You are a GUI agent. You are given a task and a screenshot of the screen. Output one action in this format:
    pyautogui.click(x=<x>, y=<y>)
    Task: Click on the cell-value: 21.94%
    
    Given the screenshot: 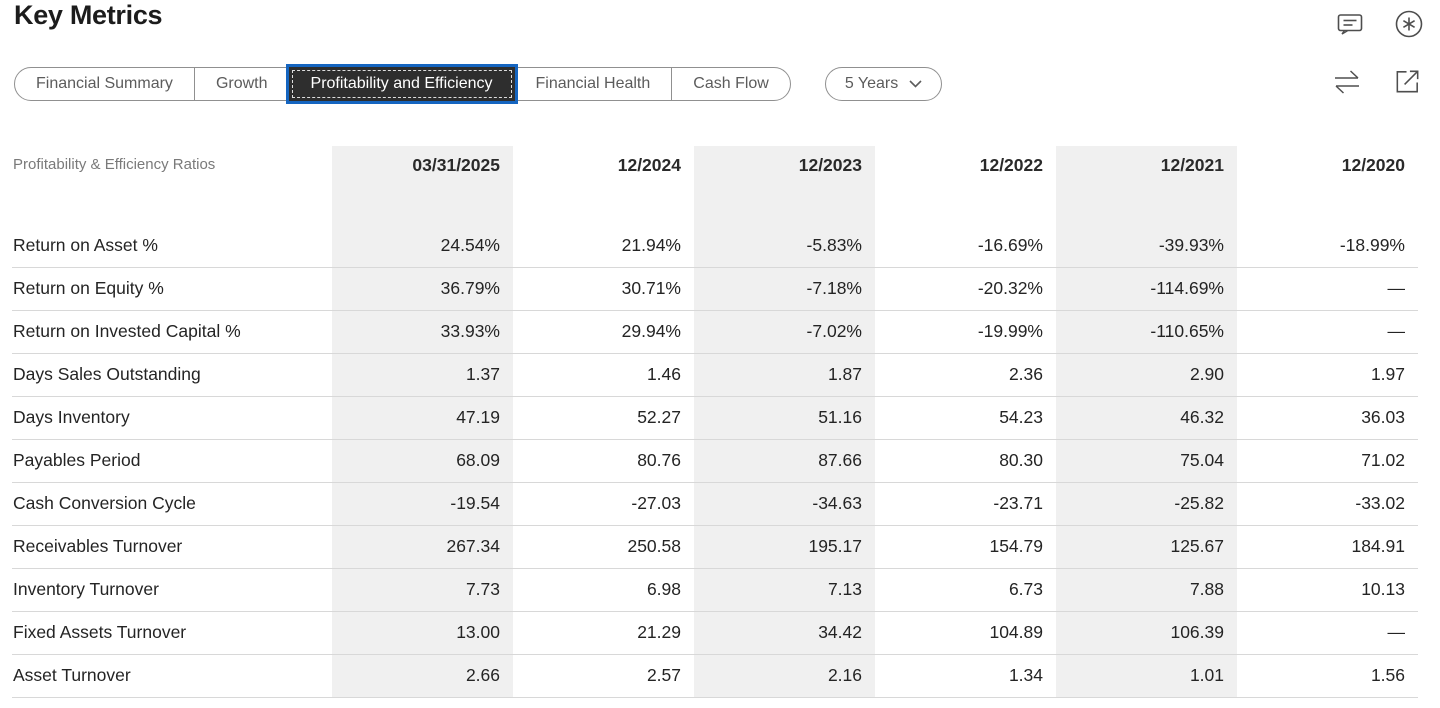 What is the action you would take?
    pyautogui.click(x=603, y=246)
    